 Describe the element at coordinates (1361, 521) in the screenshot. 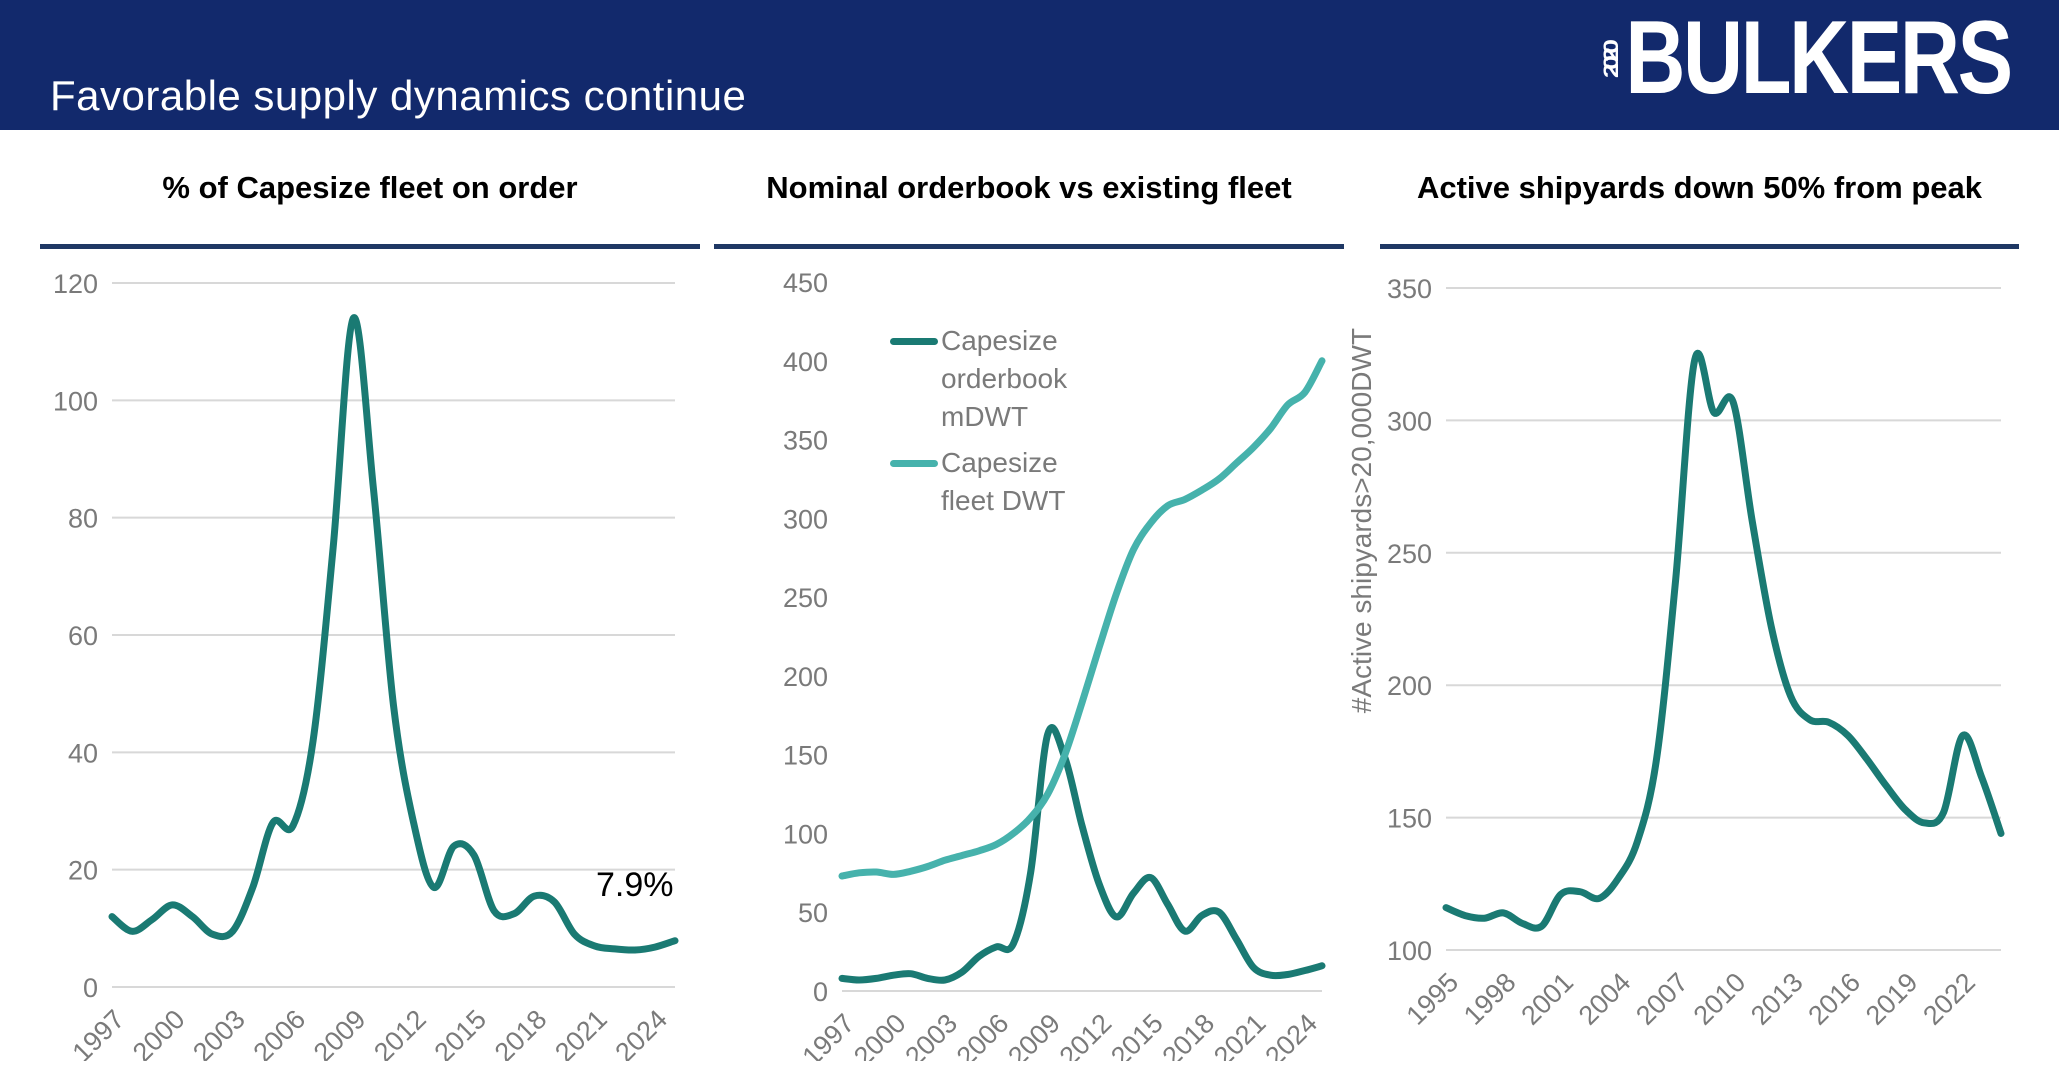

I see `y-axis-label: #Active shipyards>20,000DWT` at that location.